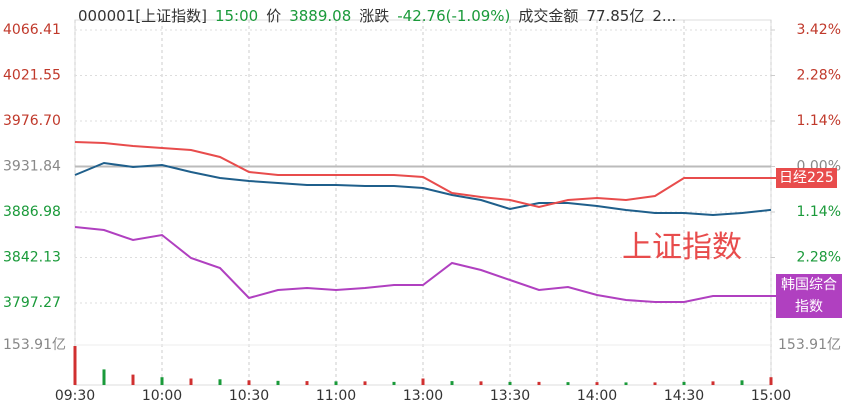  What do you see at coordinates (806, 178) in the screenshot?
I see `series-label: 日经225` at bounding box center [806, 178].